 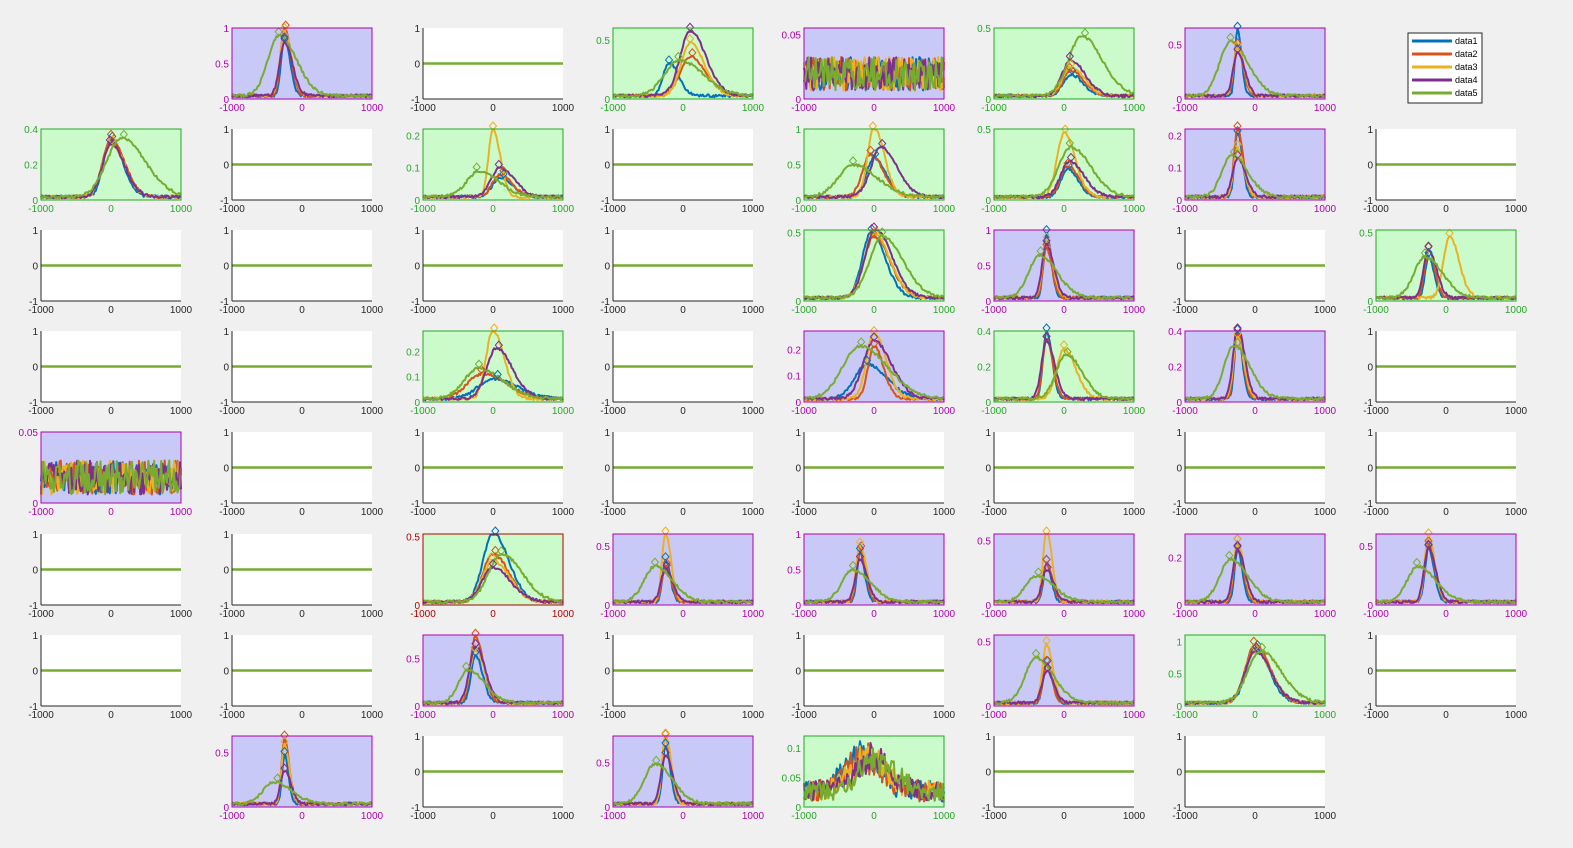 I want to click on subplot-r1-c3: -1000 0 1000 1 0 -1, so click(x=682, y=170).